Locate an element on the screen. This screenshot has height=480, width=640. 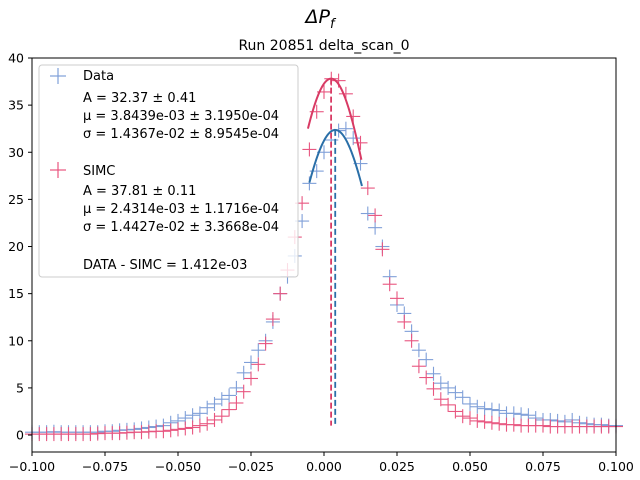
x-tick-label: −0.100 is located at coordinates (32, 466).